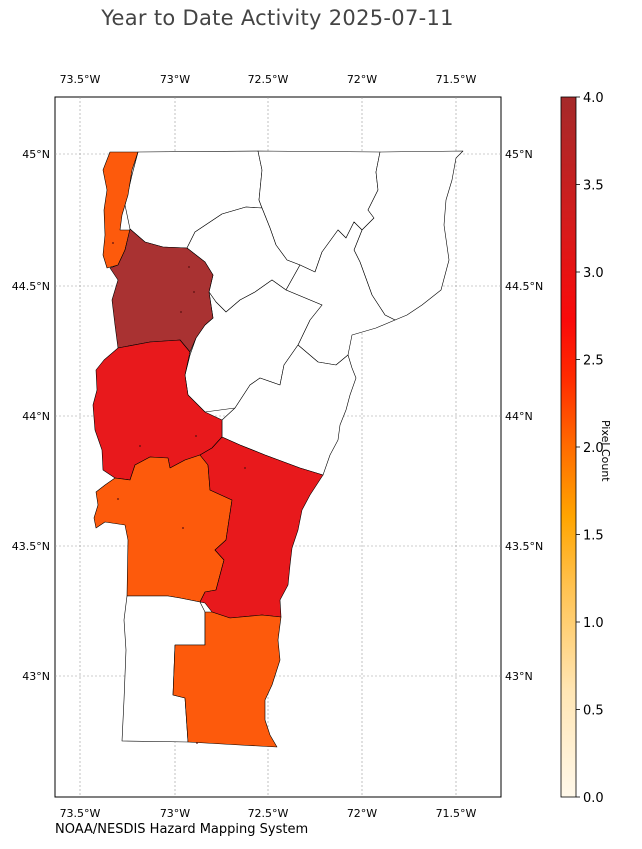  What do you see at coordinates (289, 410) in the screenshot?
I see `county-orange` at bounding box center [289, 410].